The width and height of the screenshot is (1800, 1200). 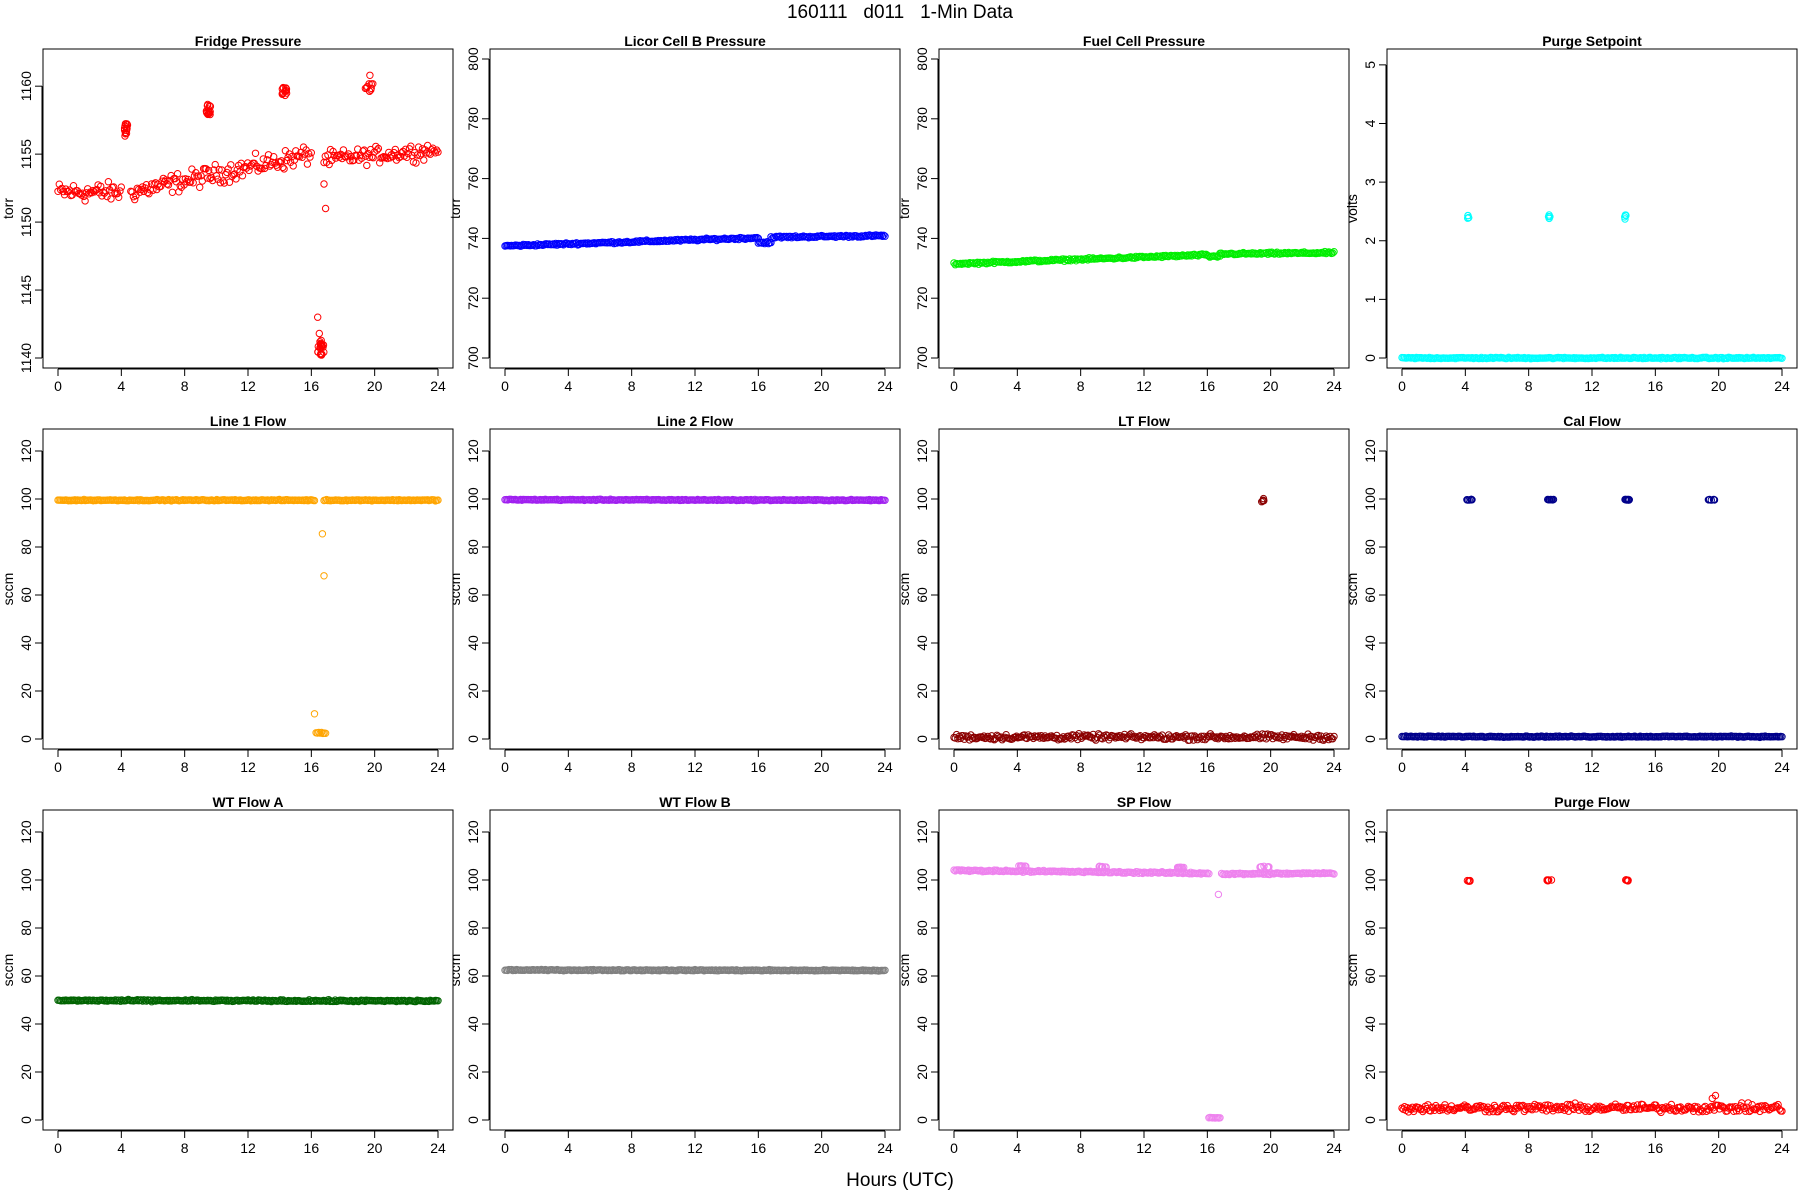 I want to click on y-axis: 700 720 740 760 780 800, so click(x=926, y=208).